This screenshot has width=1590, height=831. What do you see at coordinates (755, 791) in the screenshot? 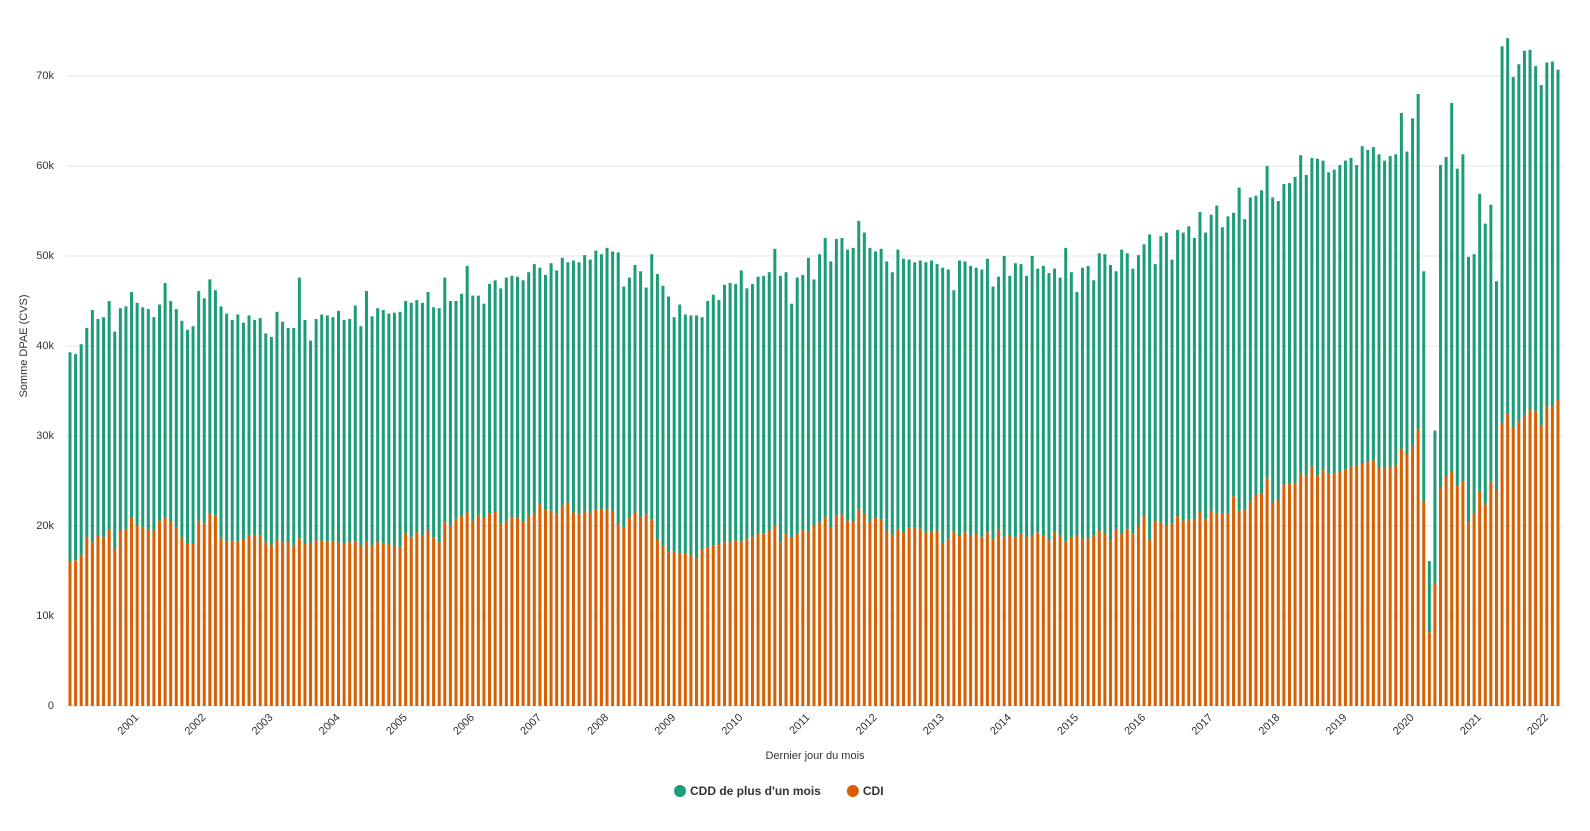
I see `legend-label: CDD de plus d'un mois` at bounding box center [755, 791].